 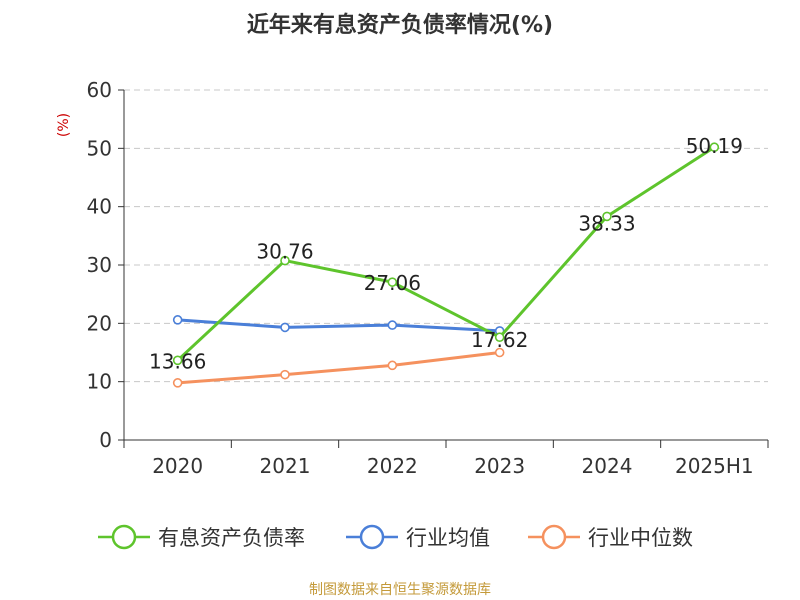 What do you see at coordinates (99, 382) in the screenshot?
I see `y-tick-label: 10` at bounding box center [99, 382].